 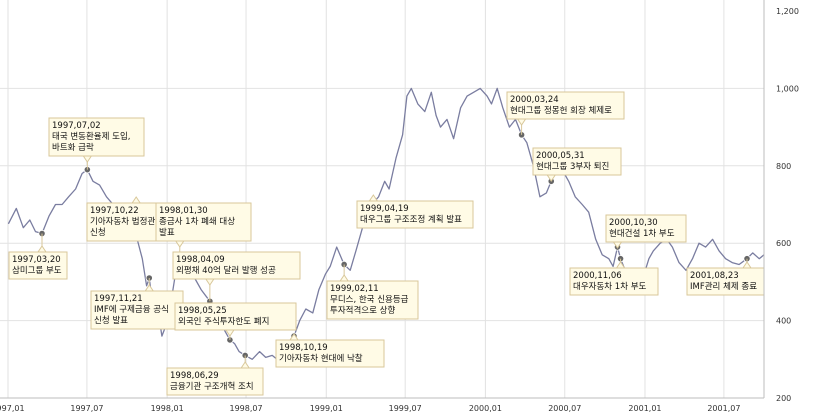 I want to click on annotation-label: 발표, so click(x=167, y=232).